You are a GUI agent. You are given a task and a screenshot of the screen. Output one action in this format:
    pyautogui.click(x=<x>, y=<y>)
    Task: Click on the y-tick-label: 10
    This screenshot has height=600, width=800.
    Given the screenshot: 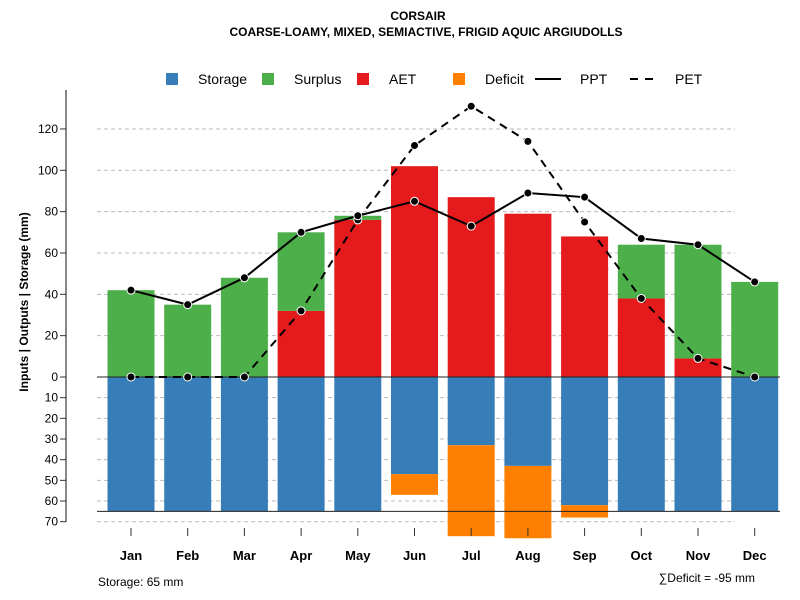 What is the action you would take?
    pyautogui.click(x=52, y=398)
    